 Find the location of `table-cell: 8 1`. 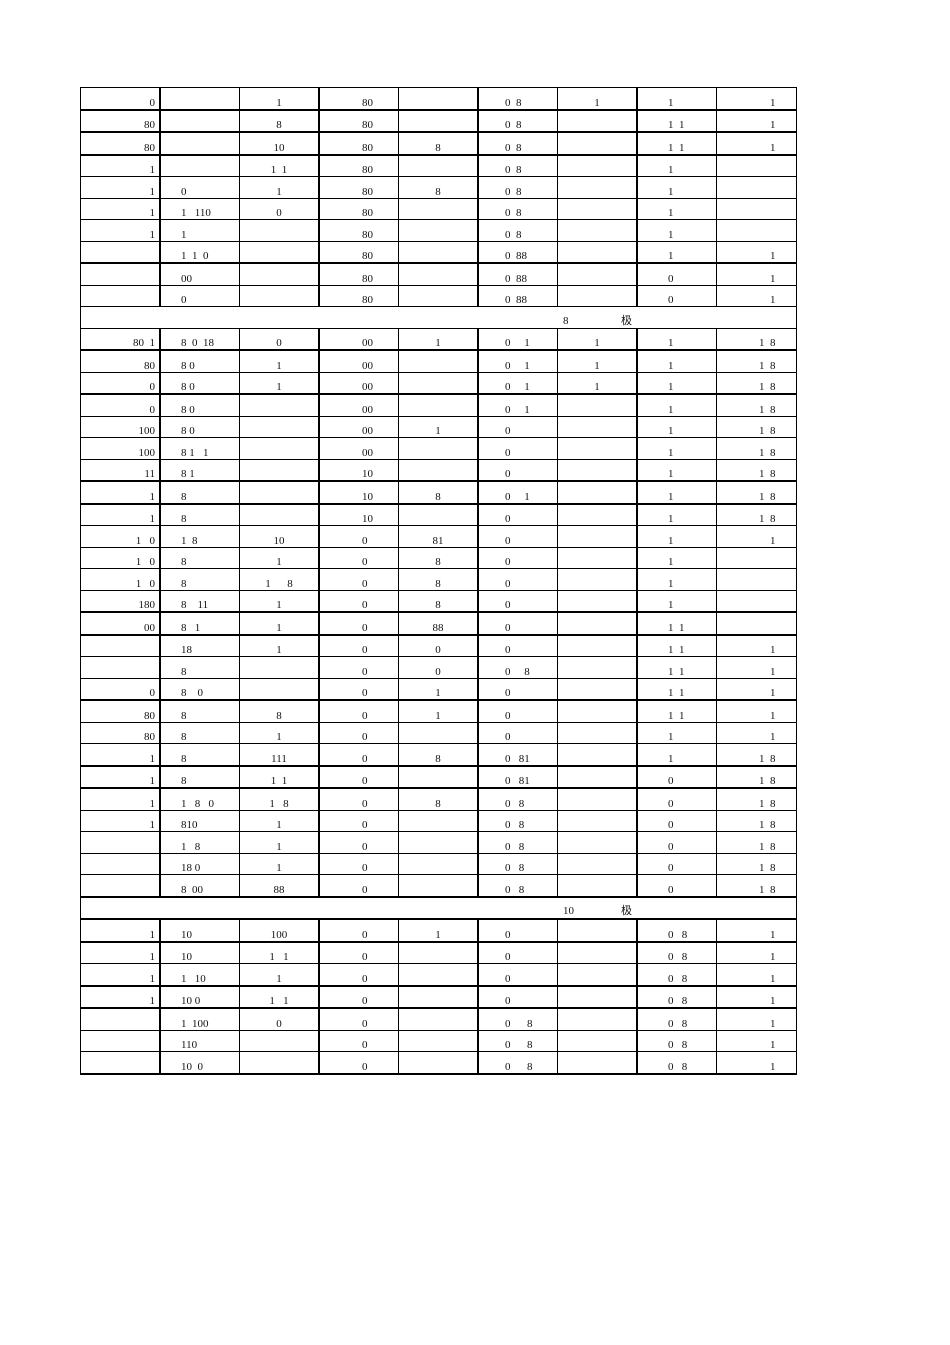

table-cell: 8 1 is located at coordinates (199, 623).